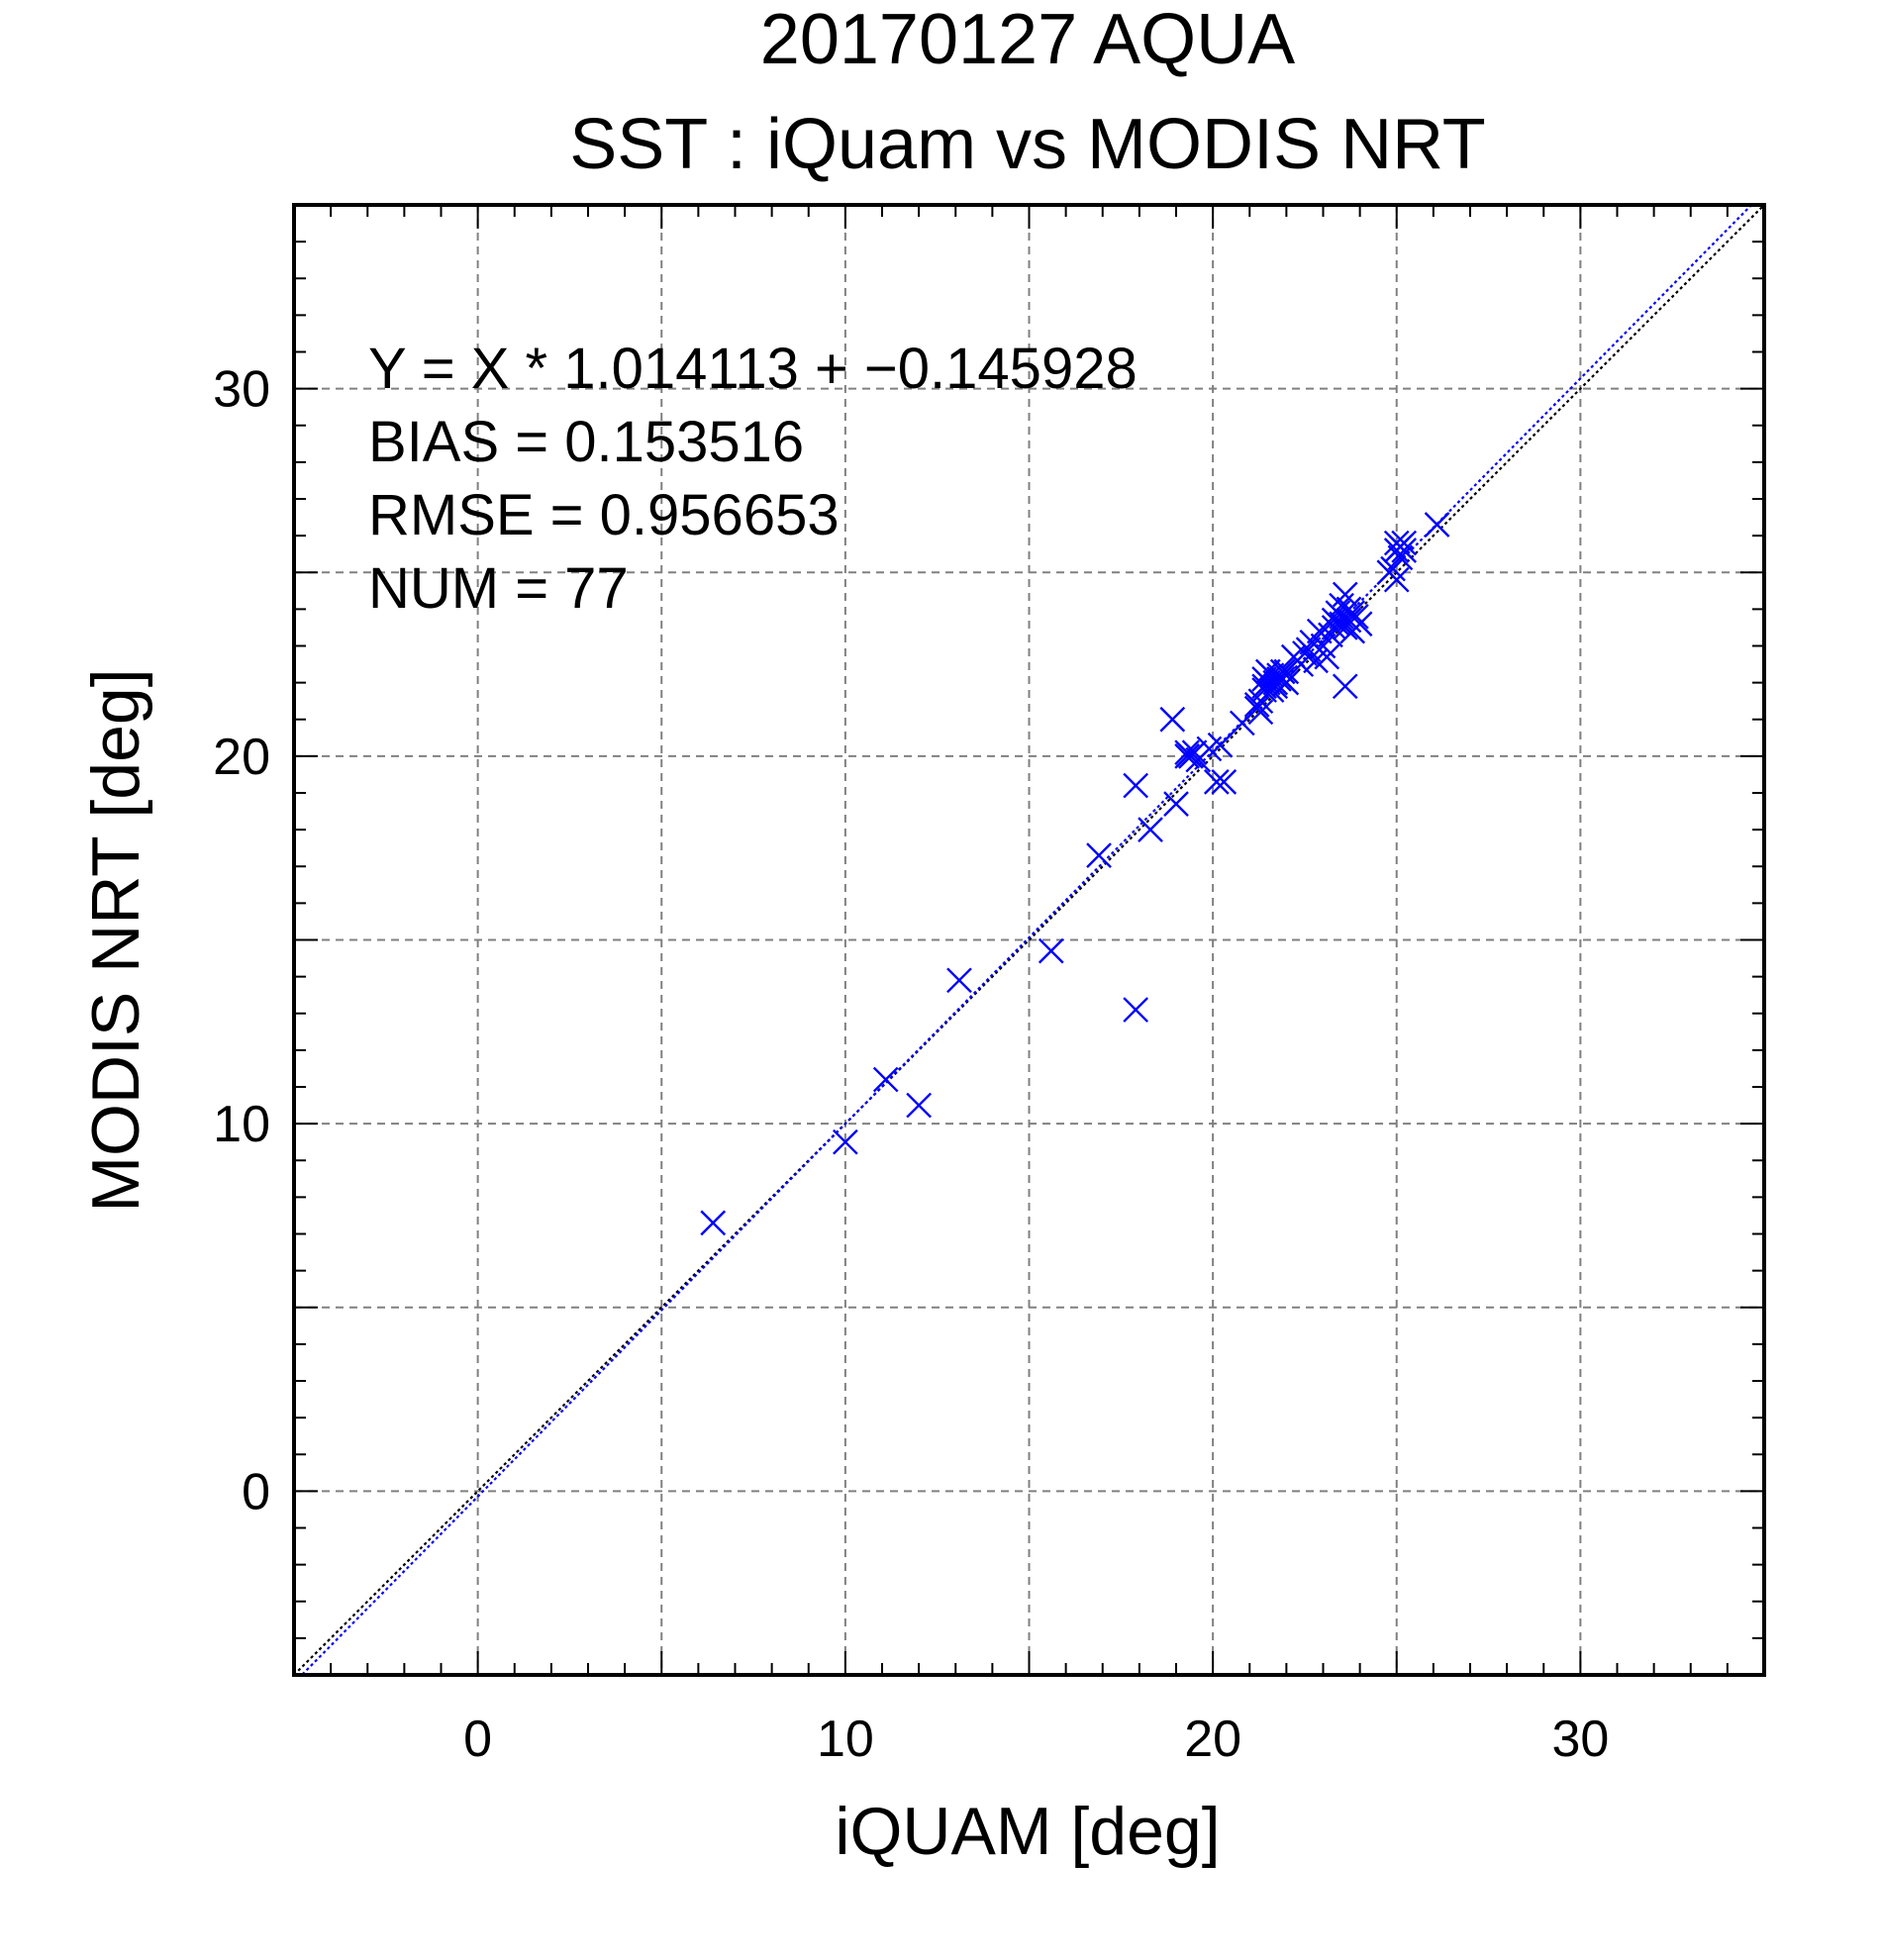 The image size is (1881, 1960). I want to click on bias-value: BIAS = 0.153516, so click(586, 442).